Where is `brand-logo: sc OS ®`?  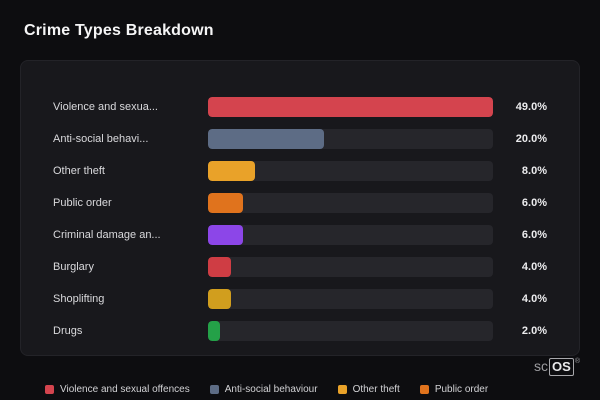
brand-logo: sc OS ® is located at coordinates (557, 367).